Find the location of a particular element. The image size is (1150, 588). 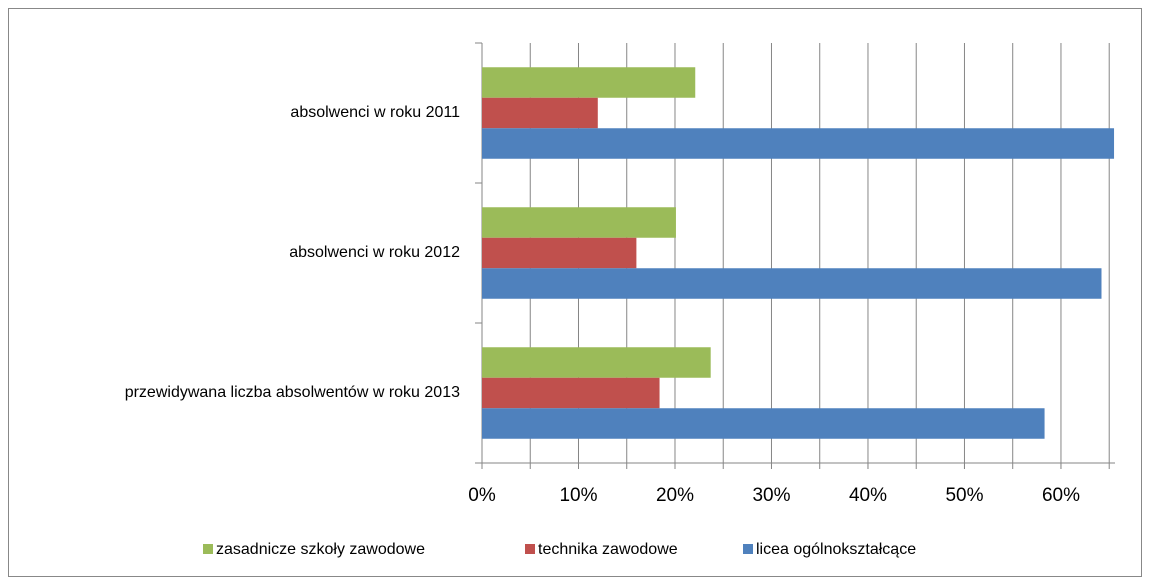

x-tick-label: 40% is located at coordinates (868, 495).